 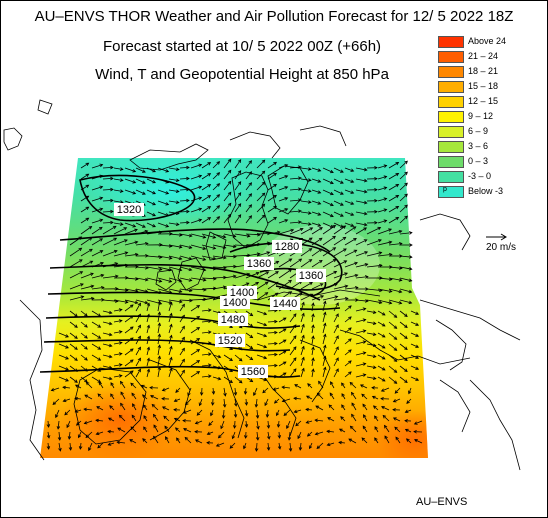 I want to click on contour-label: 1480, so click(x=233, y=320).